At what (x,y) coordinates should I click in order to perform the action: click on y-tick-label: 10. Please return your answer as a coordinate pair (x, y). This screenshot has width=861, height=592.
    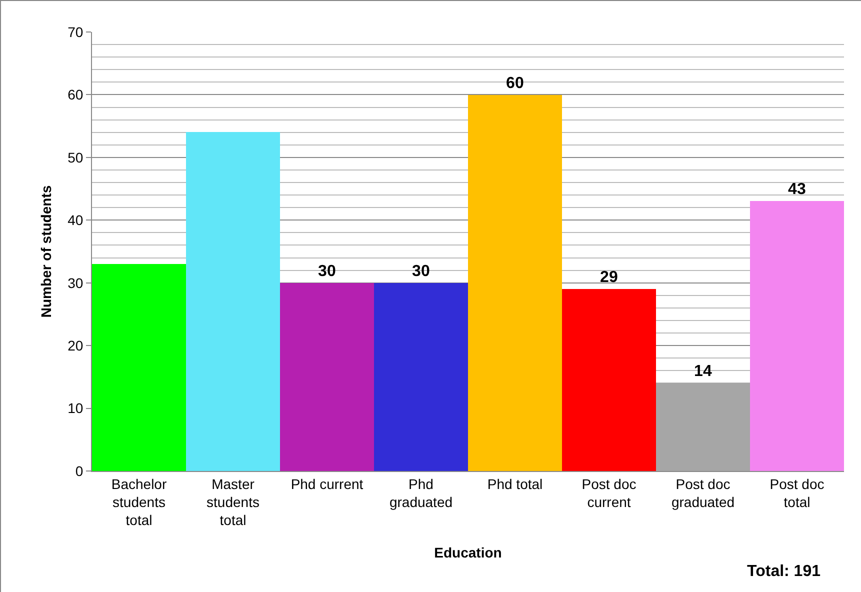
    Looking at the image, I should click on (76, 408).